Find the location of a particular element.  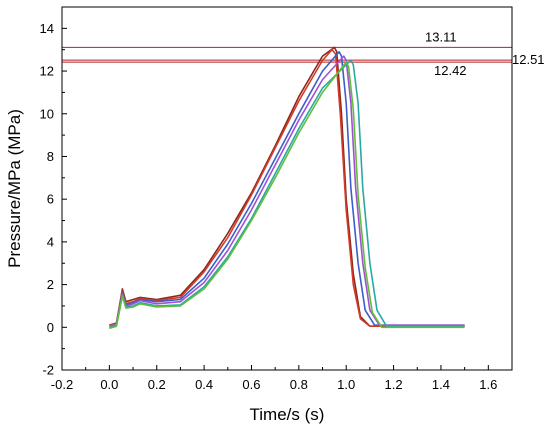

reference-label: 12.51 is located at coordinates (528, 59).